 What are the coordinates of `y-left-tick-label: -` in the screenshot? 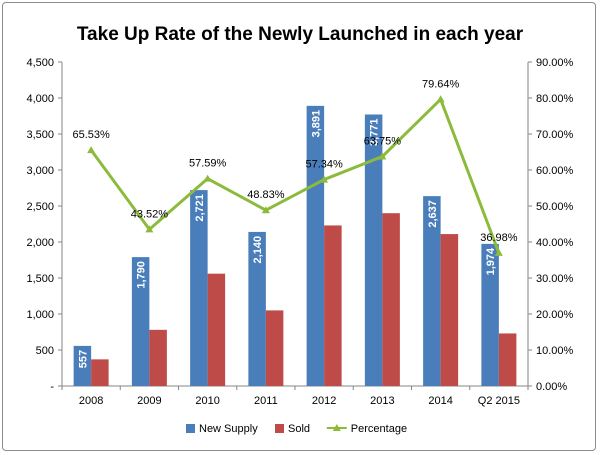 It's located at (52, 387).